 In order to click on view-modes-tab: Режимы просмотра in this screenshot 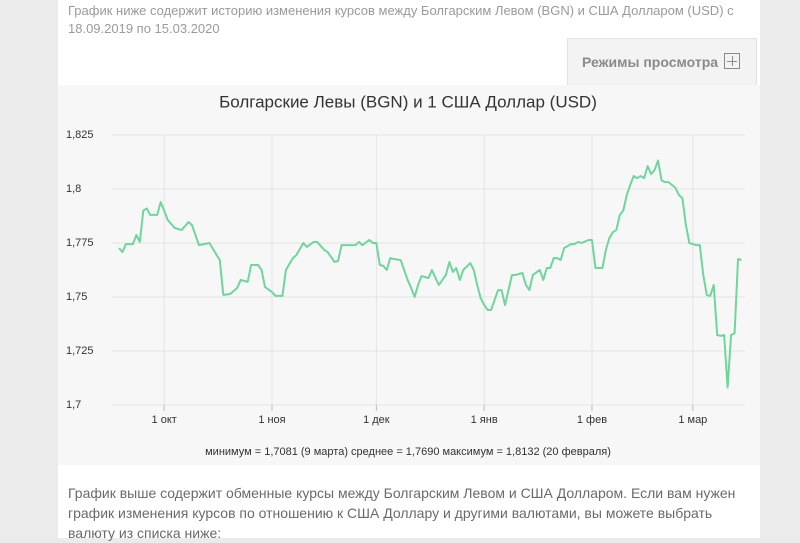, I will do `click(662, 61)`.